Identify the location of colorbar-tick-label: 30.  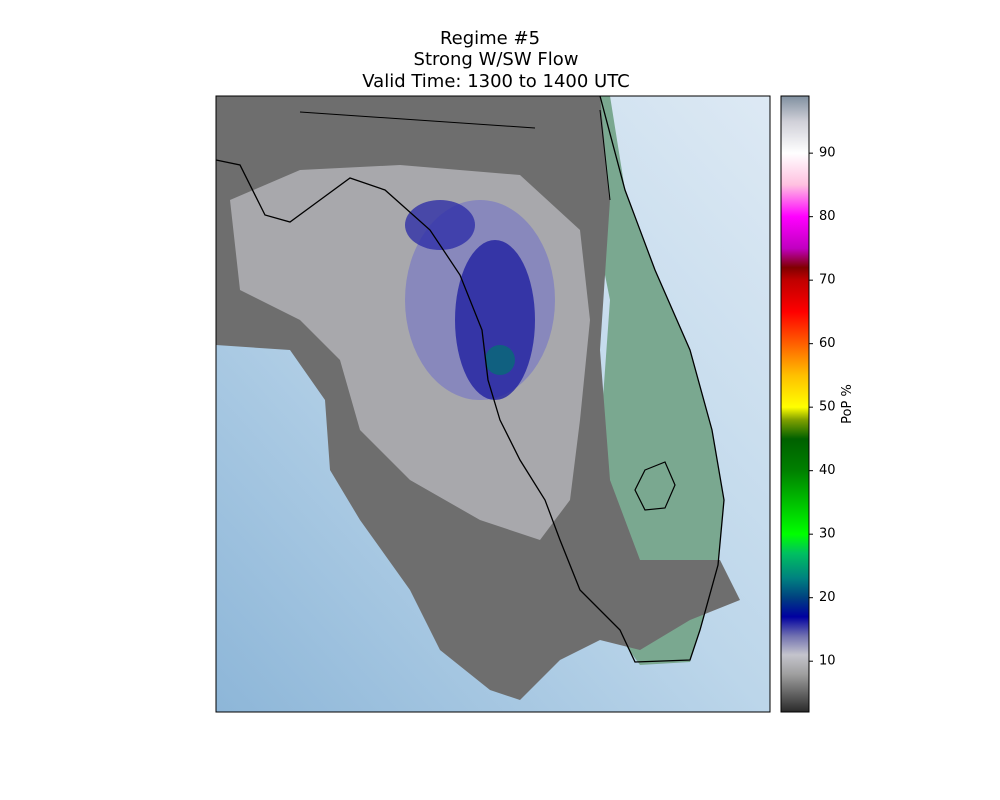
(827, 534).